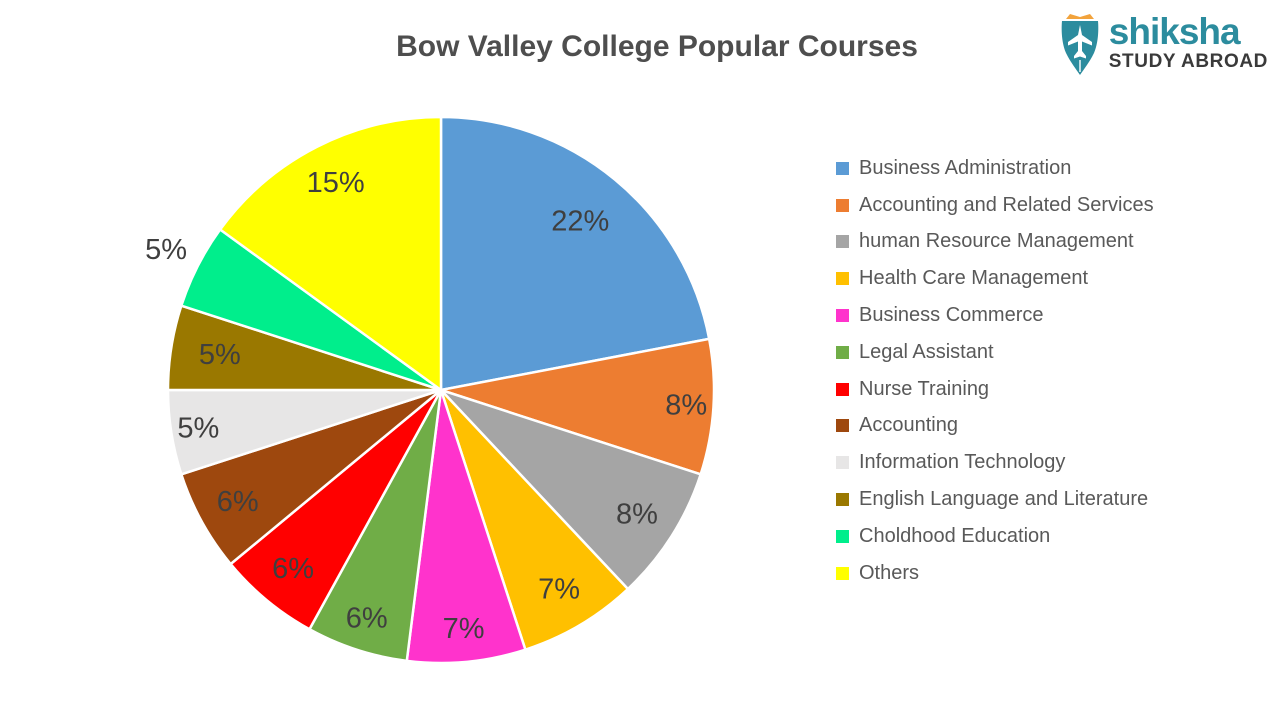  What do you see at coordinates (580, 222) in the screenshot?
I see `pie-slice-label: 22%` at bounding box center [580, 222].